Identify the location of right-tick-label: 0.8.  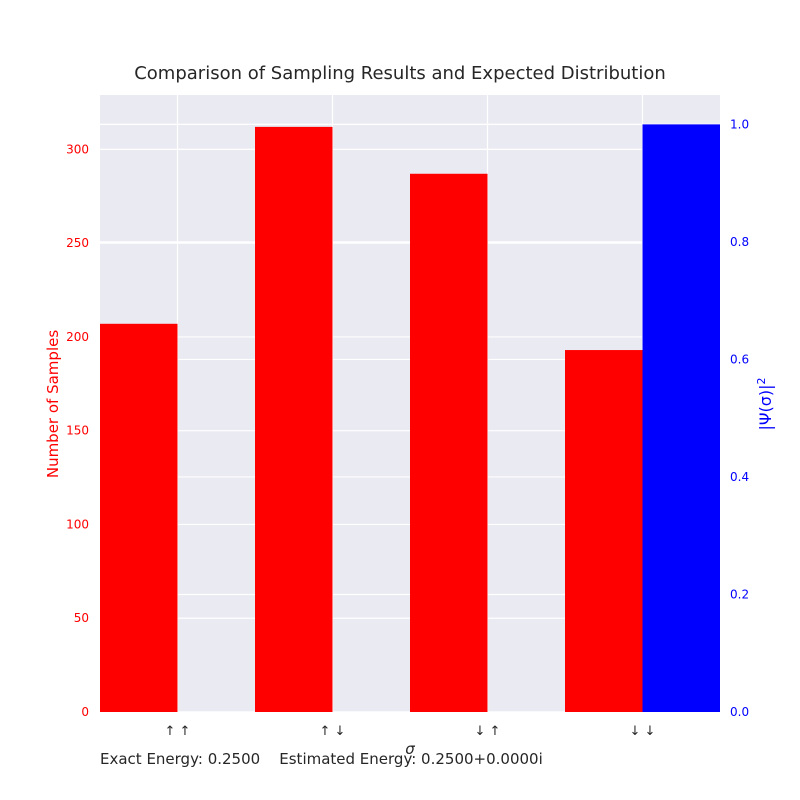
(739, 242).